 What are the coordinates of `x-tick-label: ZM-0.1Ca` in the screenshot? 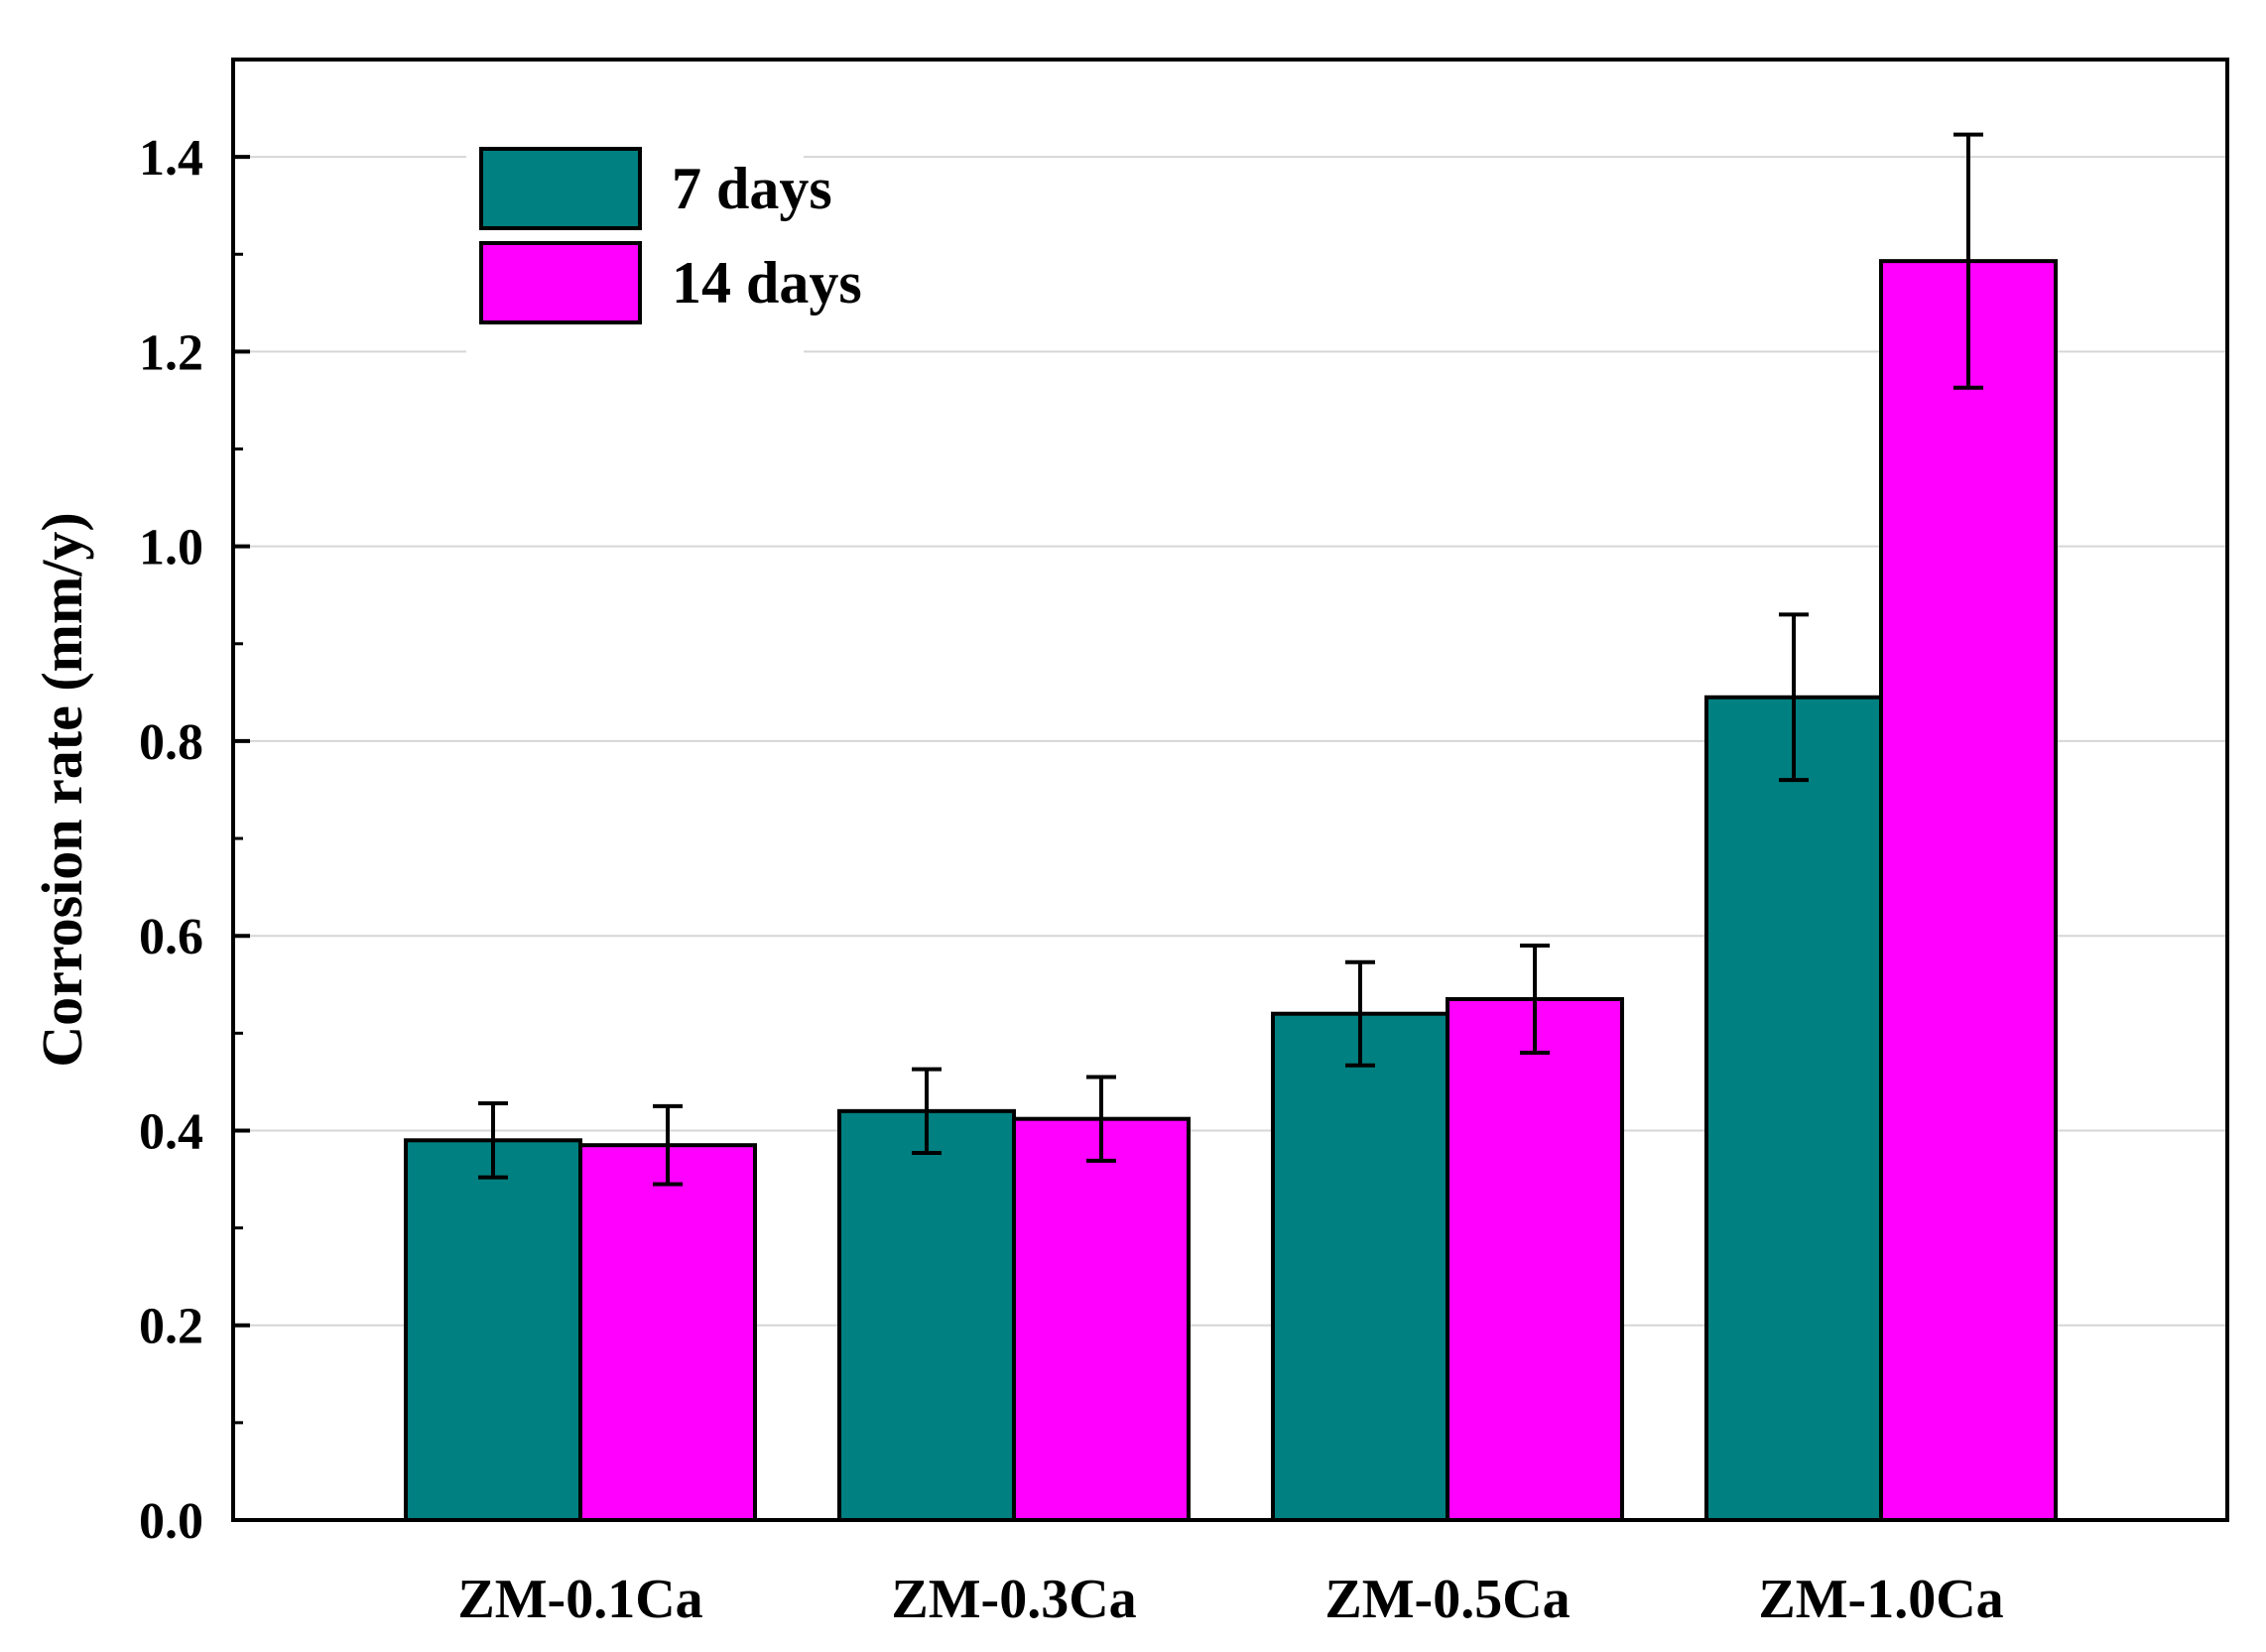 It's located at (580, 1599).